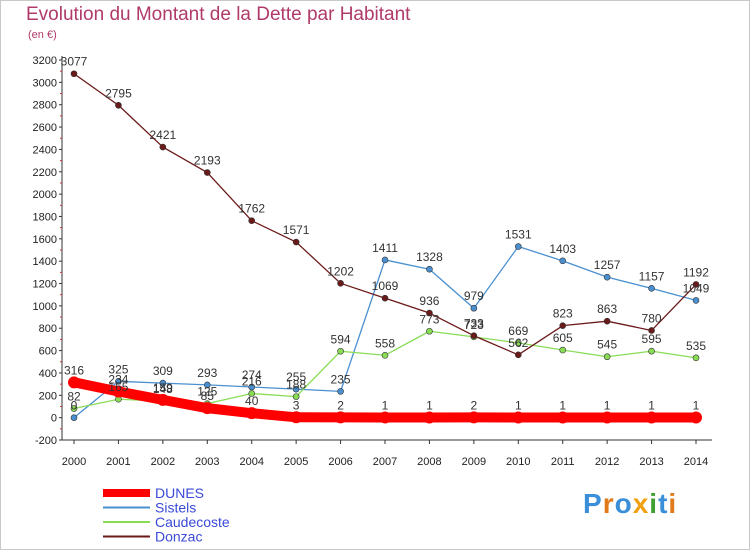 Image resolution: width=750 pixels, height=550 pixels. I want to click on data-label-caudecoste: 723, so click(474, 325).